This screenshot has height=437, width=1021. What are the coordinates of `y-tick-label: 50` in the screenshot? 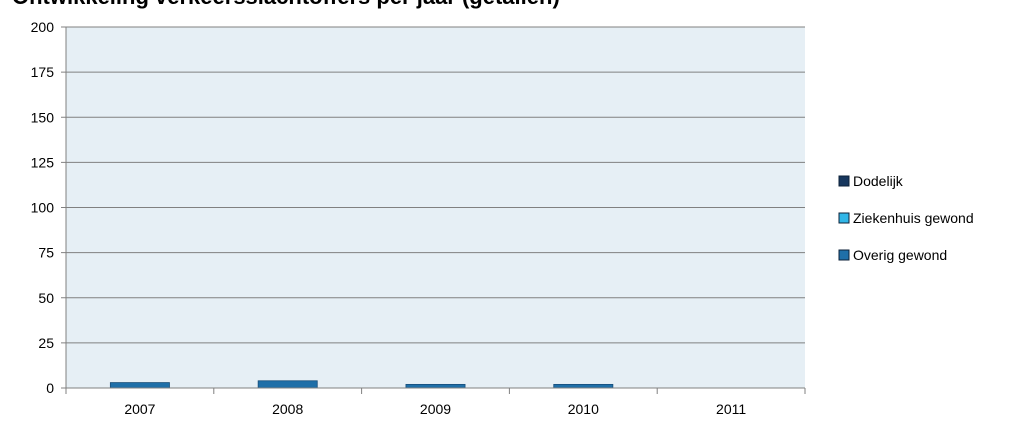 It's located at (46, 298).